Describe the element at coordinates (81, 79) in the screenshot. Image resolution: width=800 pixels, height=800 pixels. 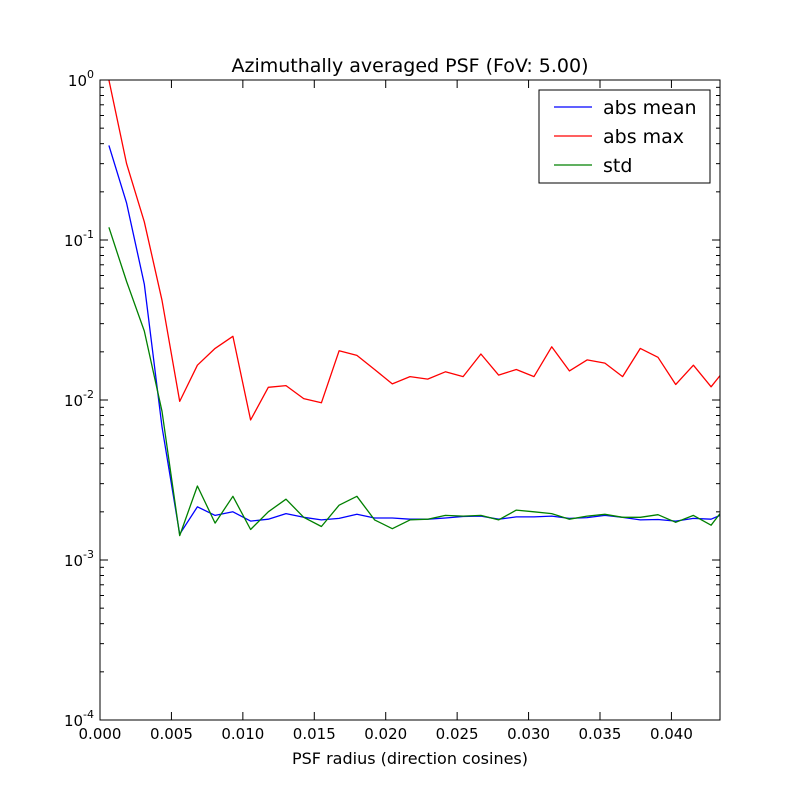
I see `y-tick-label: 10⁰` at that location.